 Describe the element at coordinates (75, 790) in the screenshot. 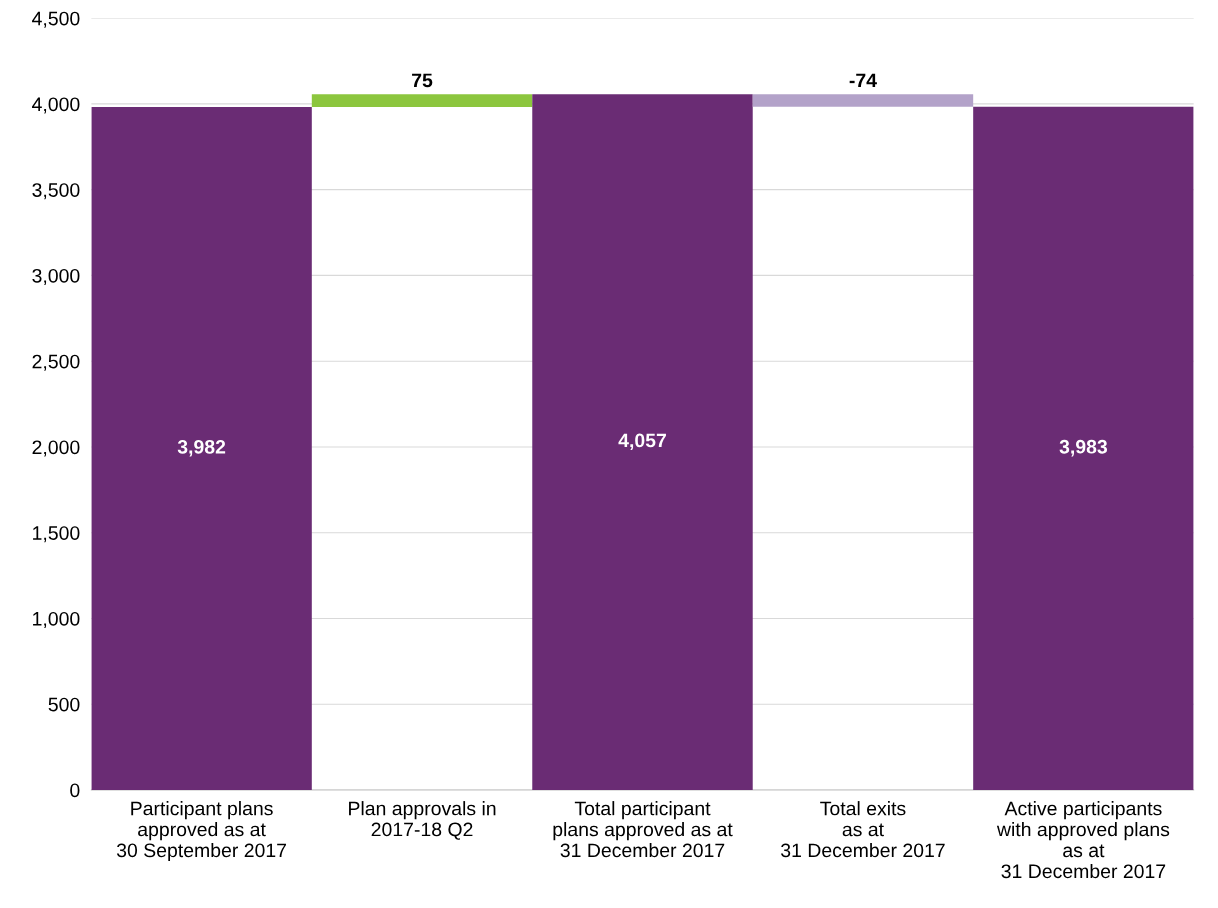

I see `y-tick-label: 0` at that location.